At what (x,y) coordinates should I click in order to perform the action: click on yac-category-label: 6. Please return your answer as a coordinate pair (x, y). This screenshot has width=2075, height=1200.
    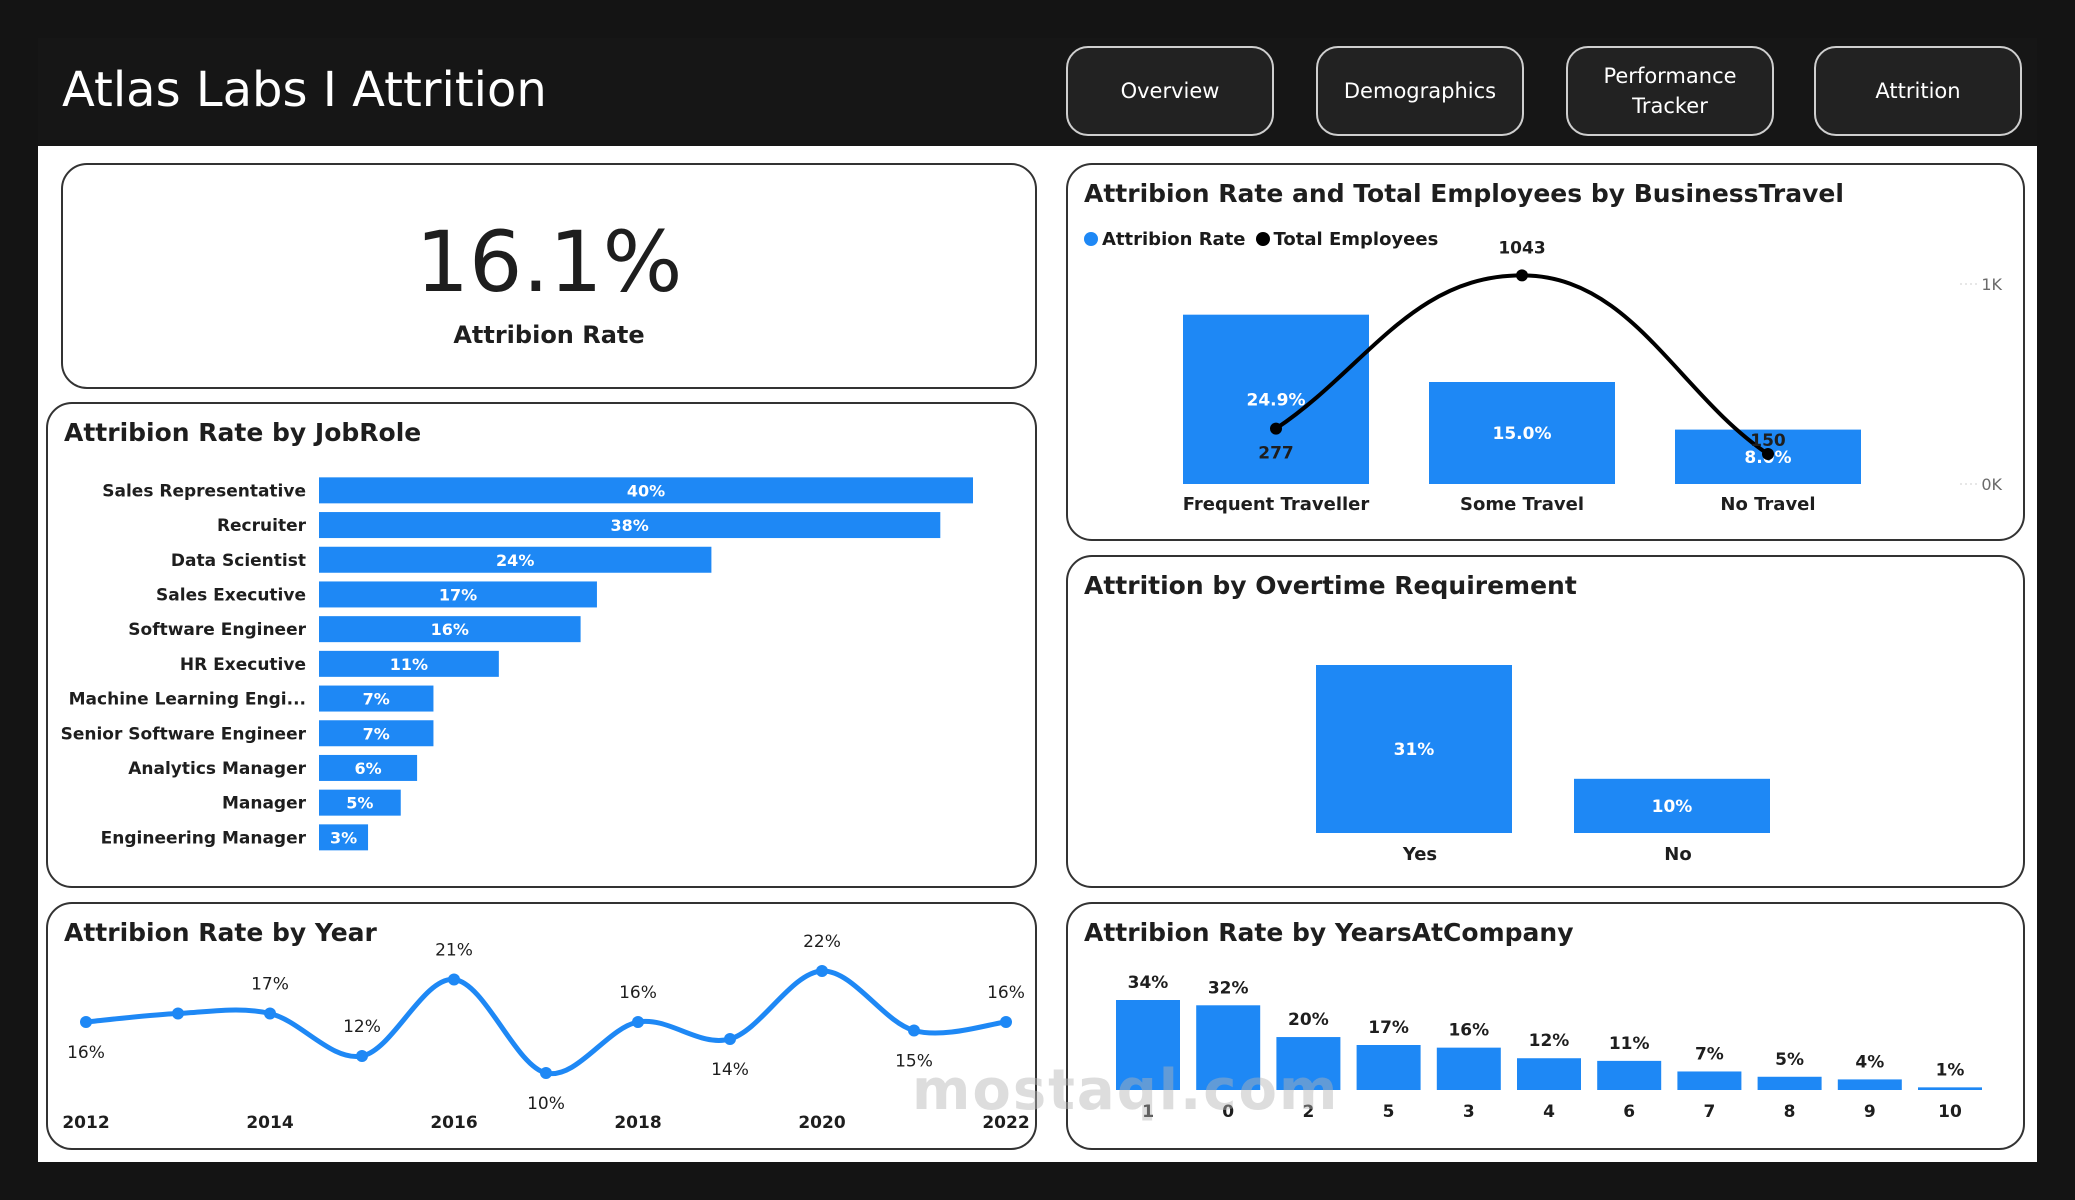
    Looking at the image, I should click on (1629, 1112).